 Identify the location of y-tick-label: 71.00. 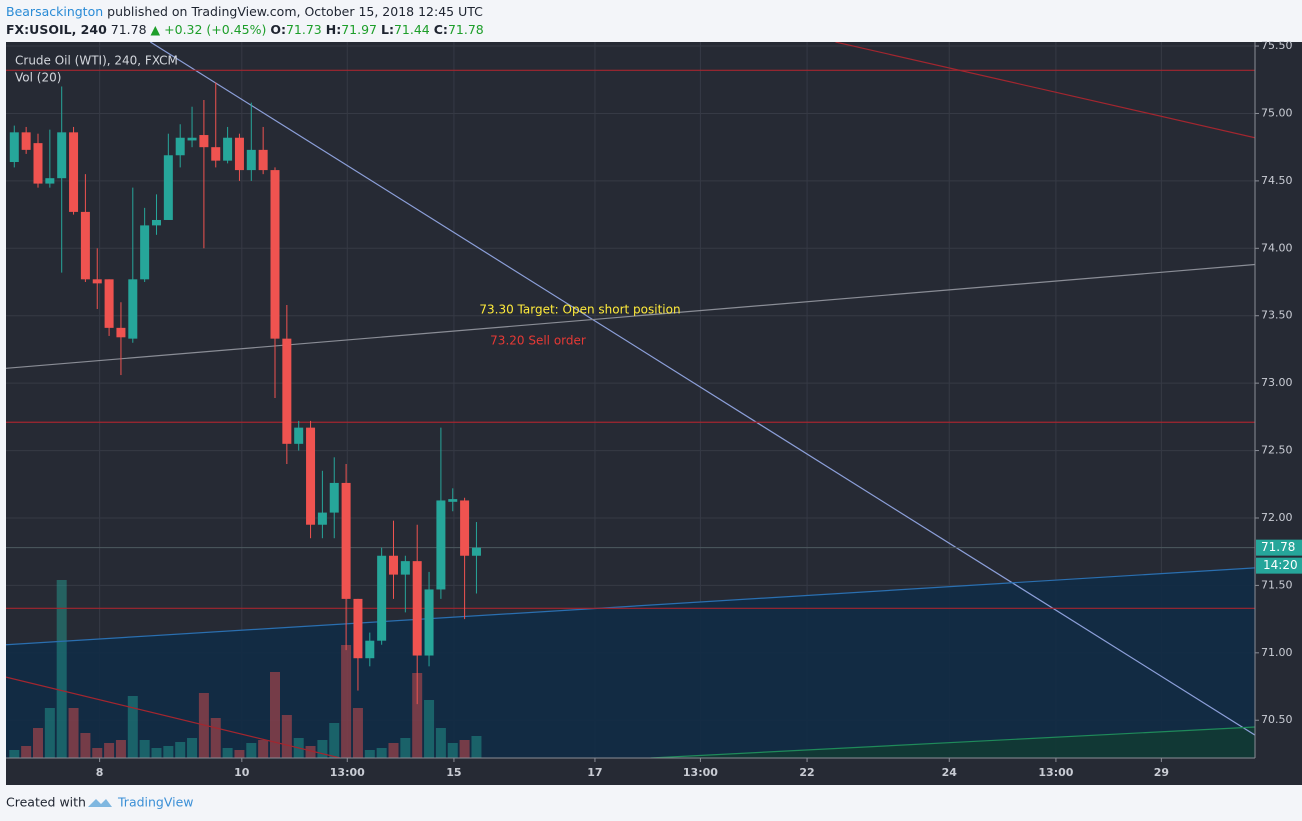
(1277, 652).